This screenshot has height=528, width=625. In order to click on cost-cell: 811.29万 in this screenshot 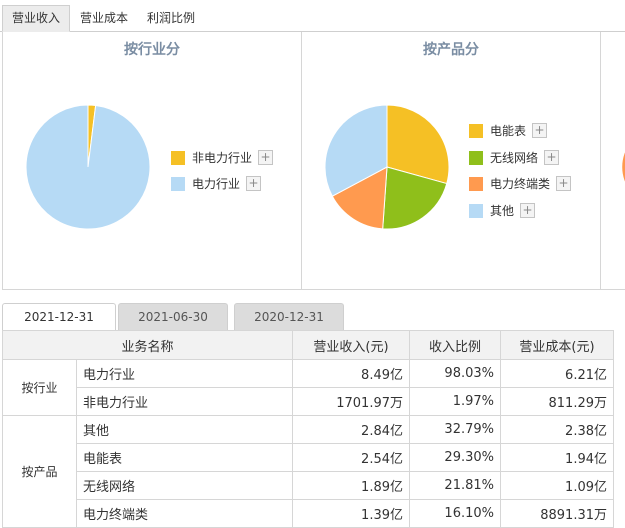, I will do `click(557, 401)`.